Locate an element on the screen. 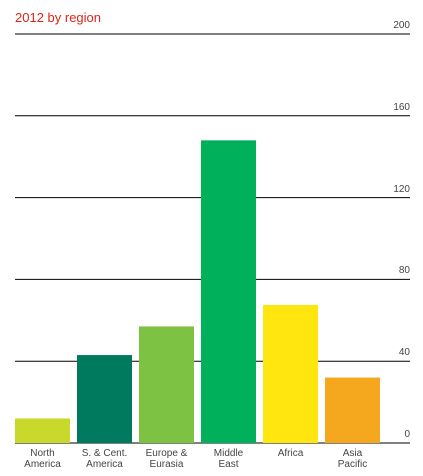 This screenshot has height=476, width=423. x-tick-label: North America is located at coordinates (42, 459).